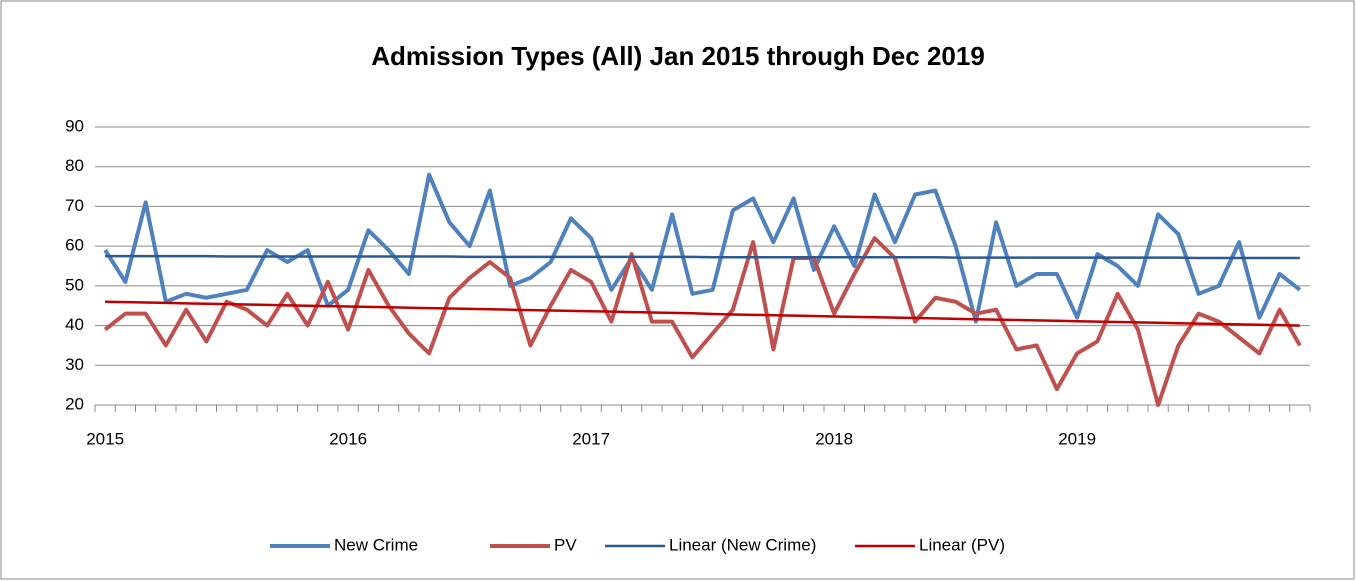 This screenshot has width=1356, height=581. I want to click on x-tick-label: 2018, so click(834, 438).